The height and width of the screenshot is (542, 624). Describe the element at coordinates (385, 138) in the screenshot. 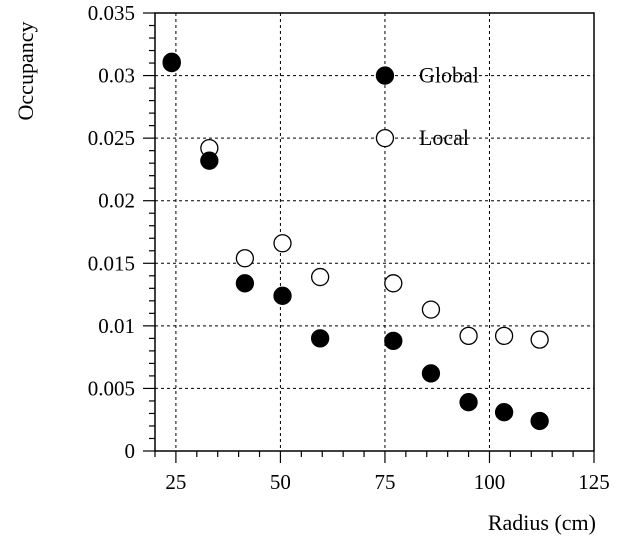

I see `legend-local-marker` at that location.